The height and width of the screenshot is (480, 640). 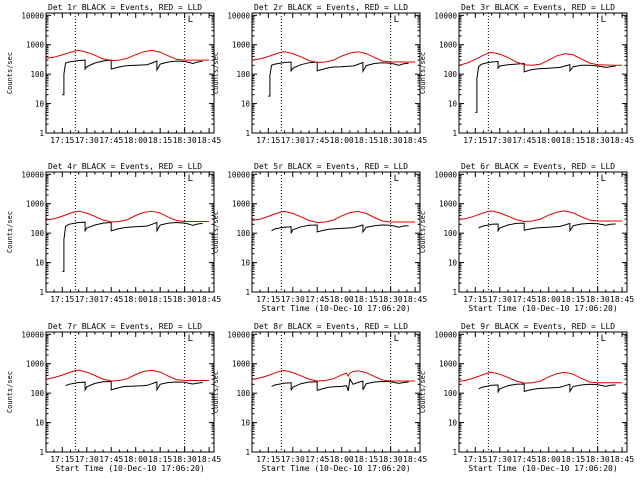 What do you see at coordinates (331, 326) in the screenshot?
I see `panel-title: Det 8r BLACK = Events, RED = LLD` at bounding box center [331, 326].